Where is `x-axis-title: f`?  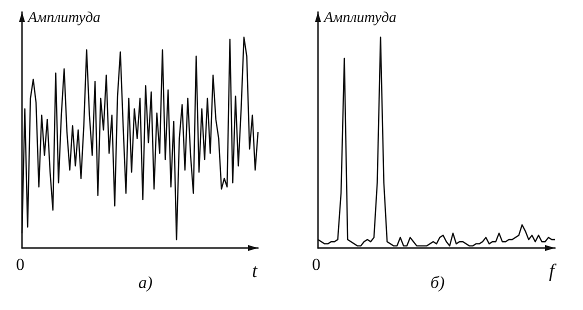
x-axis-title: f is located at coordinates (553, 271).